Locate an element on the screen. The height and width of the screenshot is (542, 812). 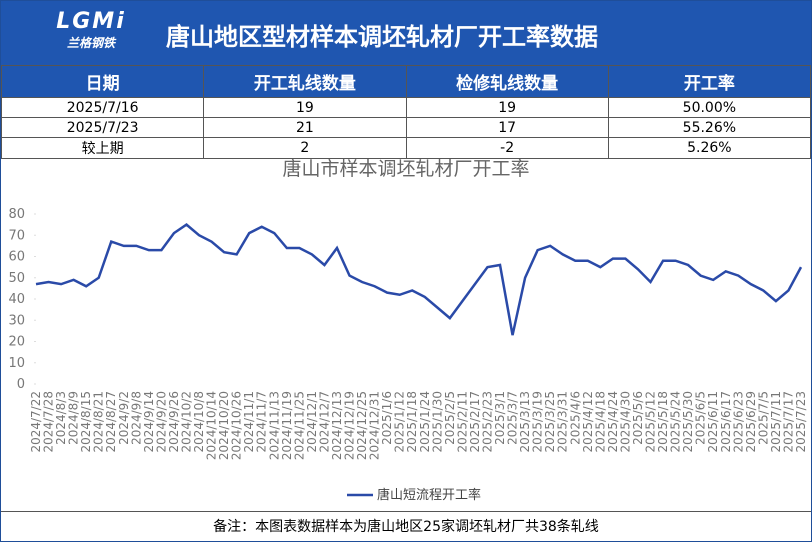
cell: 17 is located at coordinates (507, 127).